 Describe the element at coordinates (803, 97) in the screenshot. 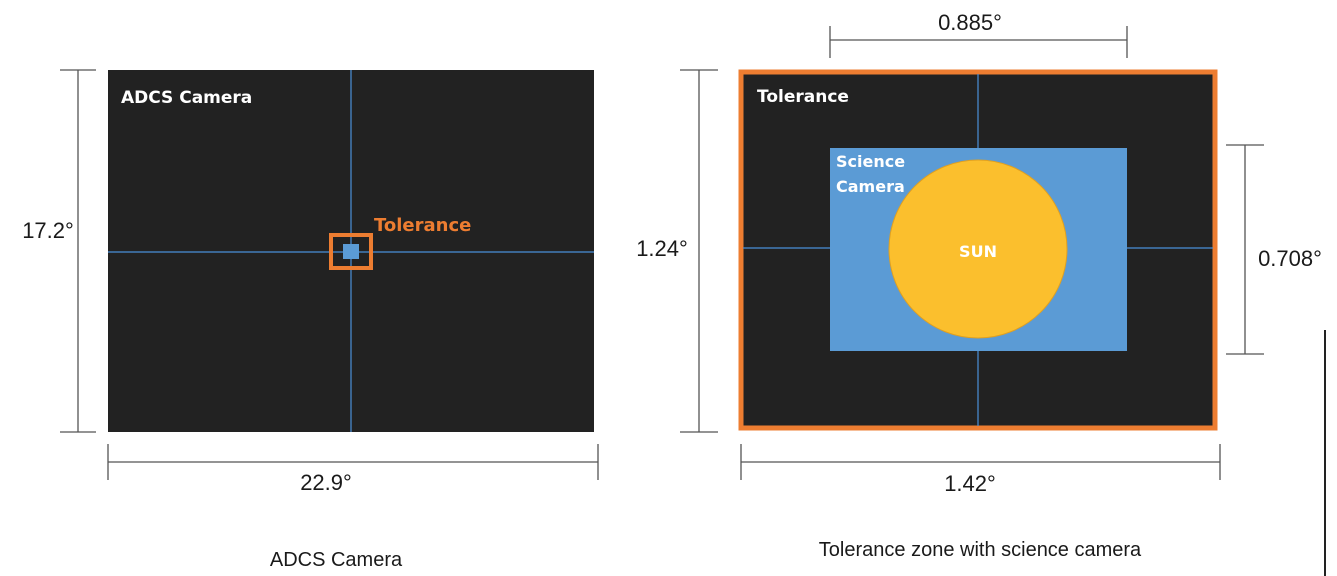

I see `tolerance-panel-label: Tolerance` at that location.